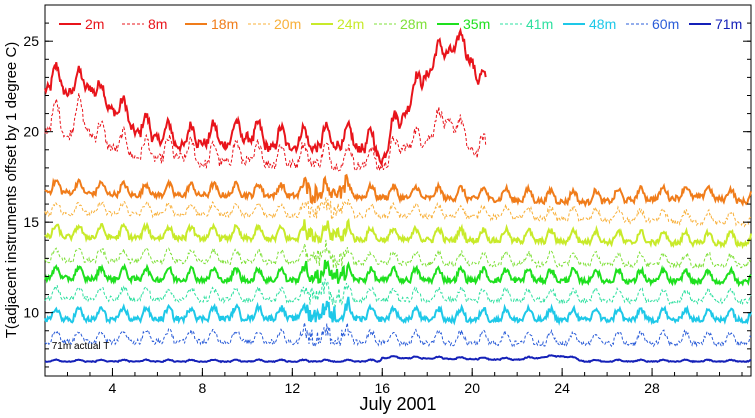 This screenshot has height=418, width=755. Describe the element at coordinates (472, 388) in the screenshot. I see `x-tick-label: 20` at that location.